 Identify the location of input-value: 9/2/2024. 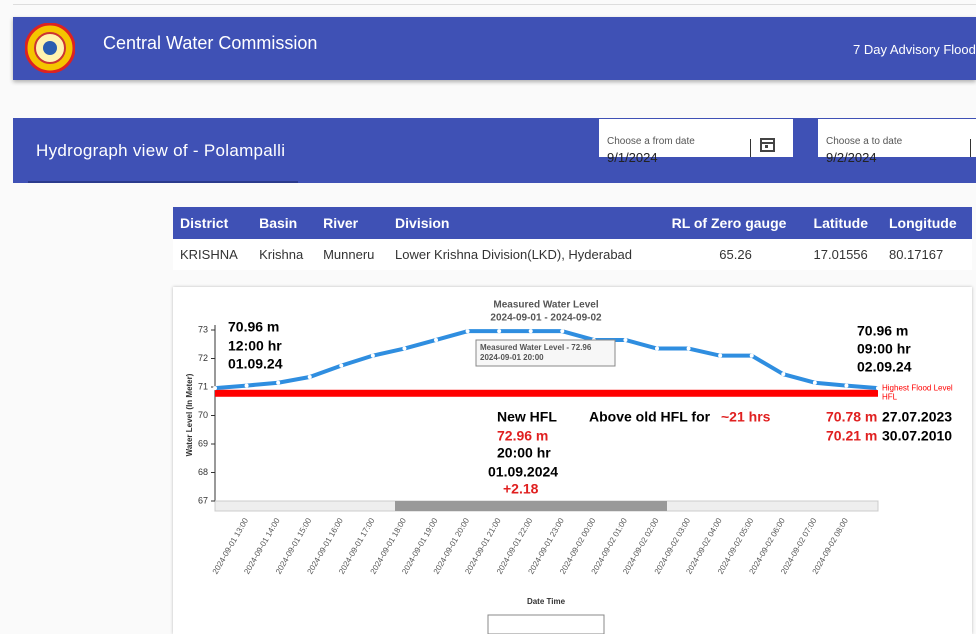
(851, 157).